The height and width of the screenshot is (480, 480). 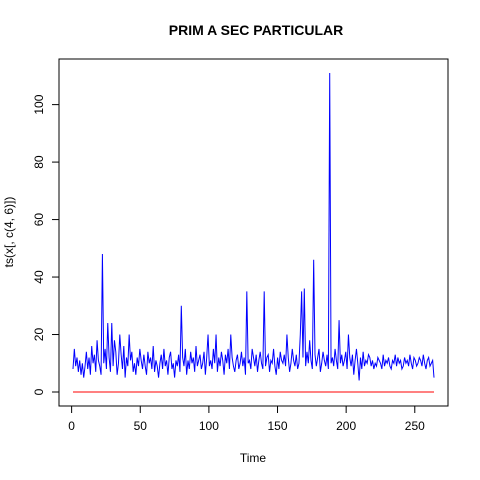 What do you see at coordinates (39, 391) in the screenshot?
I see `y-tick-label: 0` at bounding box center [39, 391].